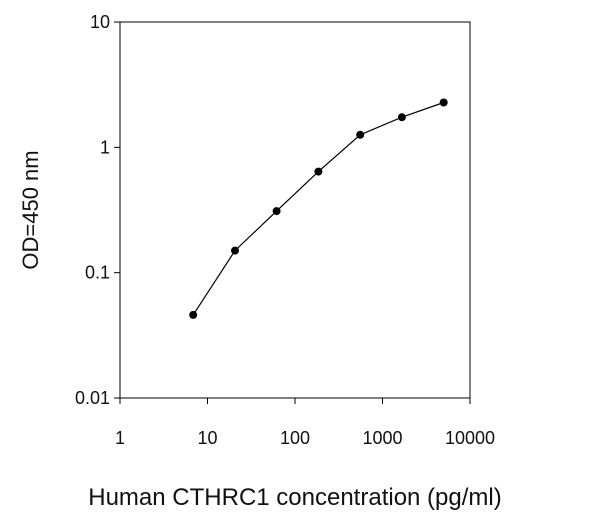  Describe the element at coordinates (305, 423) in the screenshot. I see `x-axis: 1 10 100 1000 10000` at that location.